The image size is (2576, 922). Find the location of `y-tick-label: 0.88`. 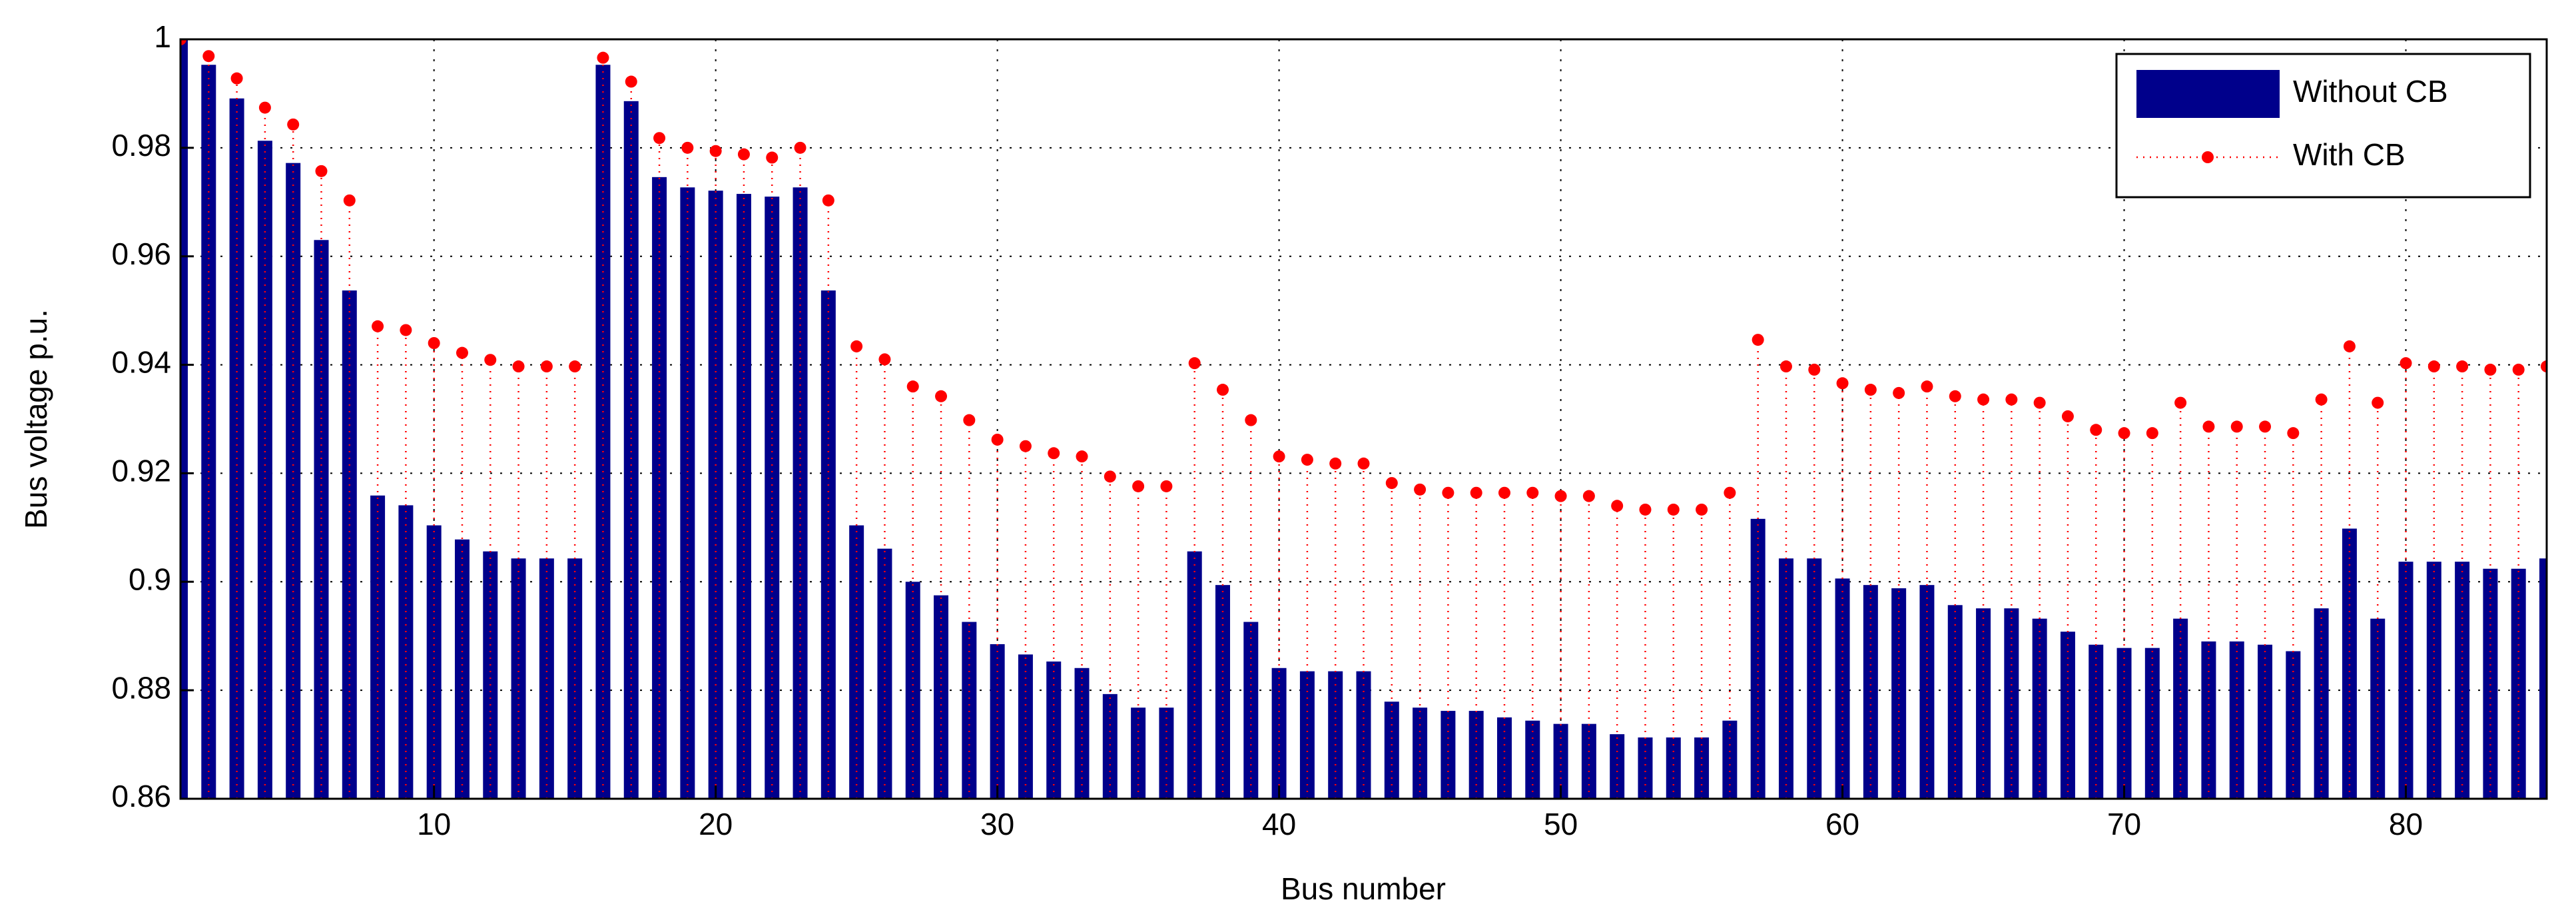

y-tick-label: 0.88 is located at coordinates (141, 687).